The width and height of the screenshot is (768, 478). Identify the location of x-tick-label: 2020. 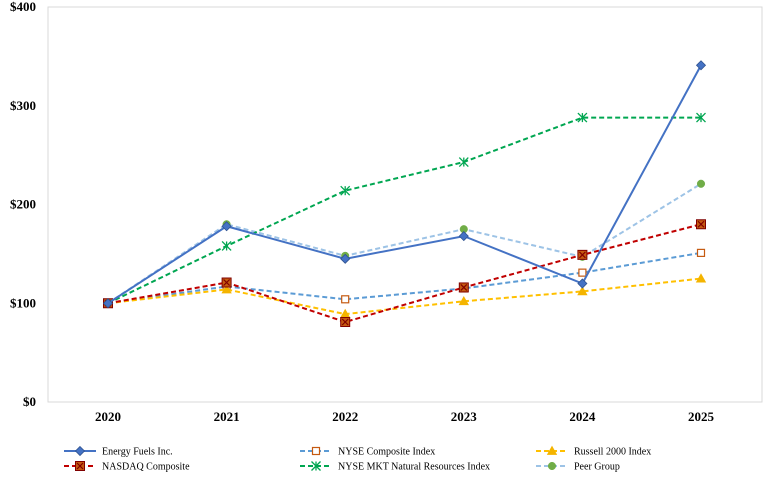
(108, 416).